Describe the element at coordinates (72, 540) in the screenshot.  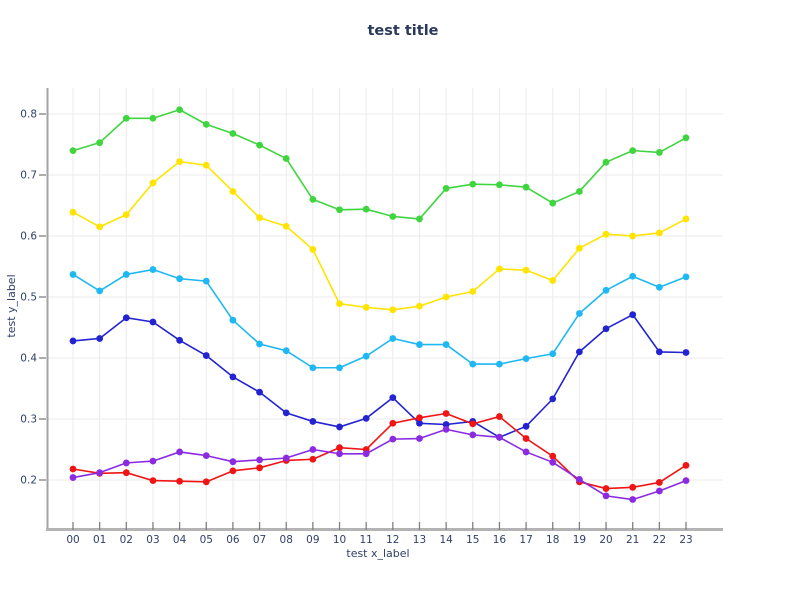
I see `x-tick-label: 00` at that location.